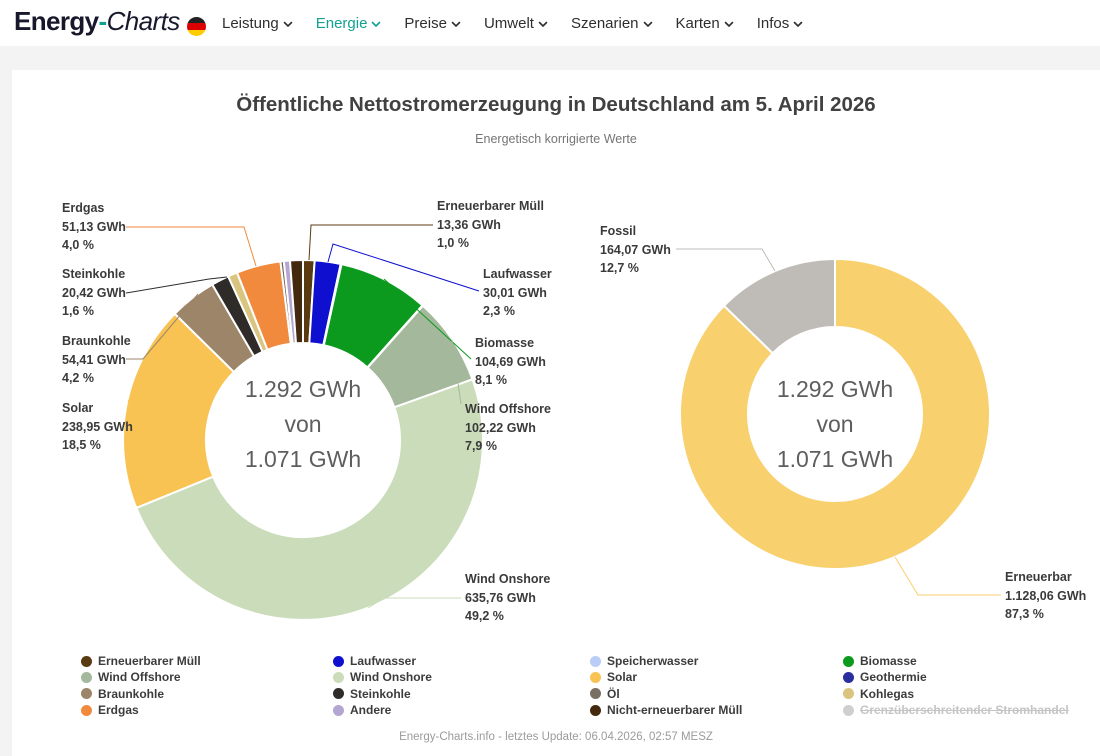 The height and width of the screenshot is (756, 1100). I want to click on nav-item-karten: Karten, so click(705, 23).